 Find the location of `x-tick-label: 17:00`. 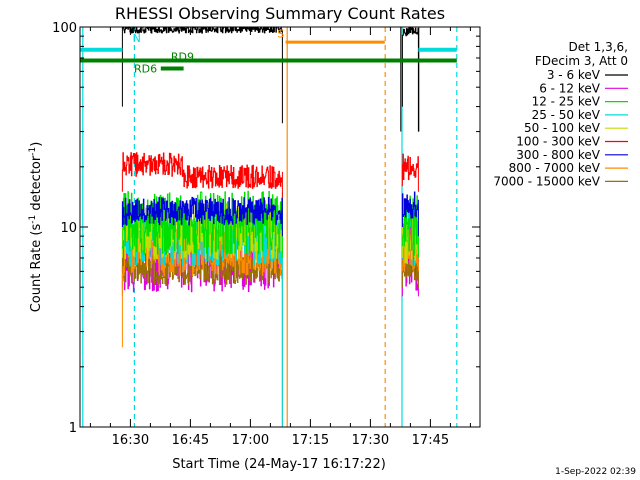

x-tick-label: 17:00 is located at coordinates (250, 440).